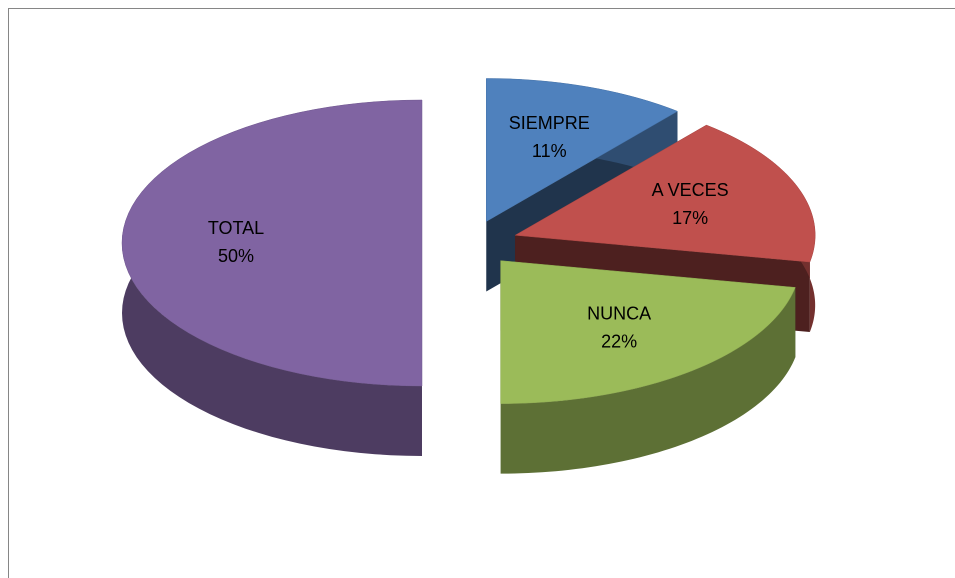 This screenshot has width=955, height=578. I want to click on data-label-name: A VECES, so click(690, 190).